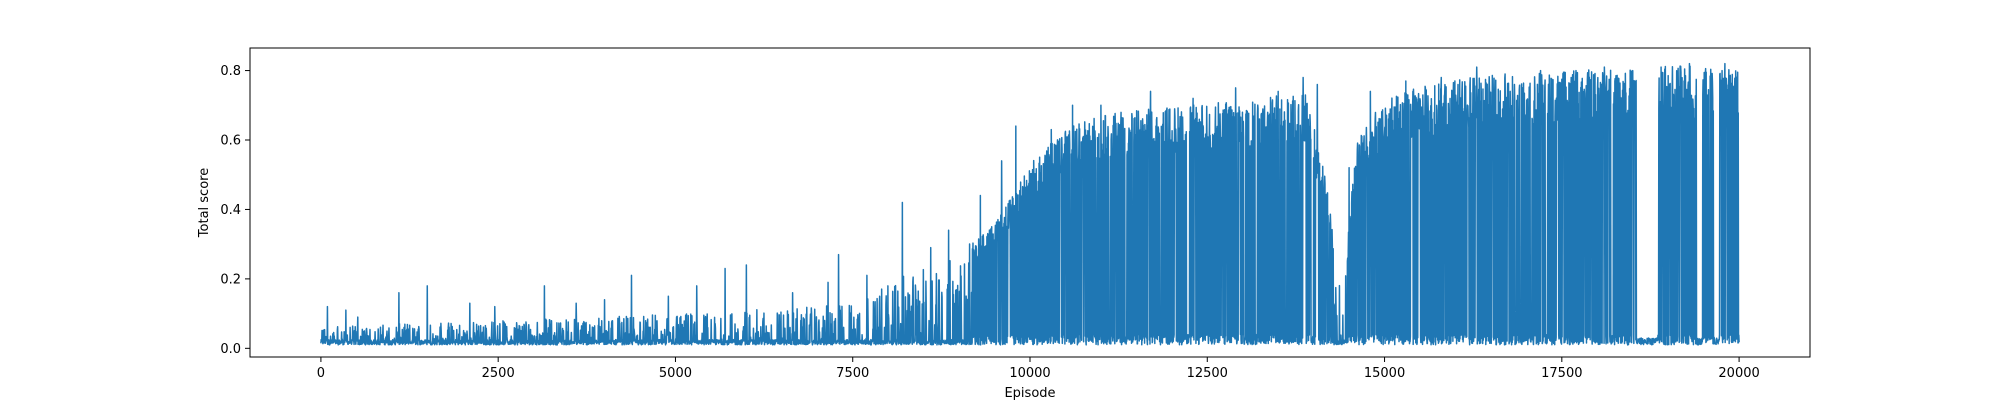 The height and width of the screenshot is (400, 2000). What do you see at coordinates (852, 373) in the screenshot?
I see `x-tick-label: 7500` at bounding box center [852, 373].